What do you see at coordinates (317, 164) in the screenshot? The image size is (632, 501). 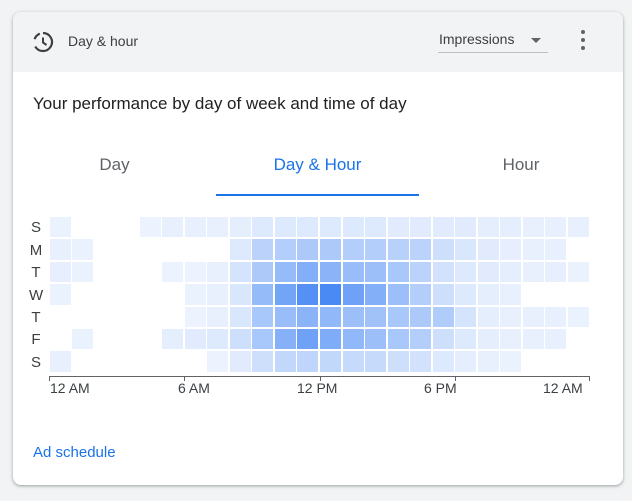 I see `tab-day-hour: Day & Hour` at bounding box center [317, 164].